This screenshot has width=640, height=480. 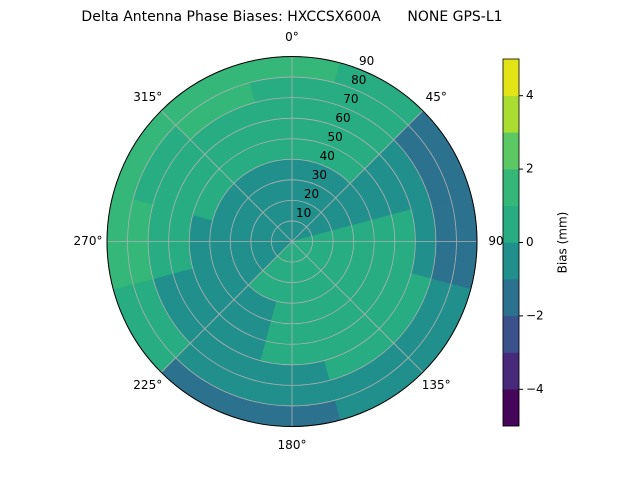 I want to click on theta-tick-label: 225°, so click(x=147, y=385).